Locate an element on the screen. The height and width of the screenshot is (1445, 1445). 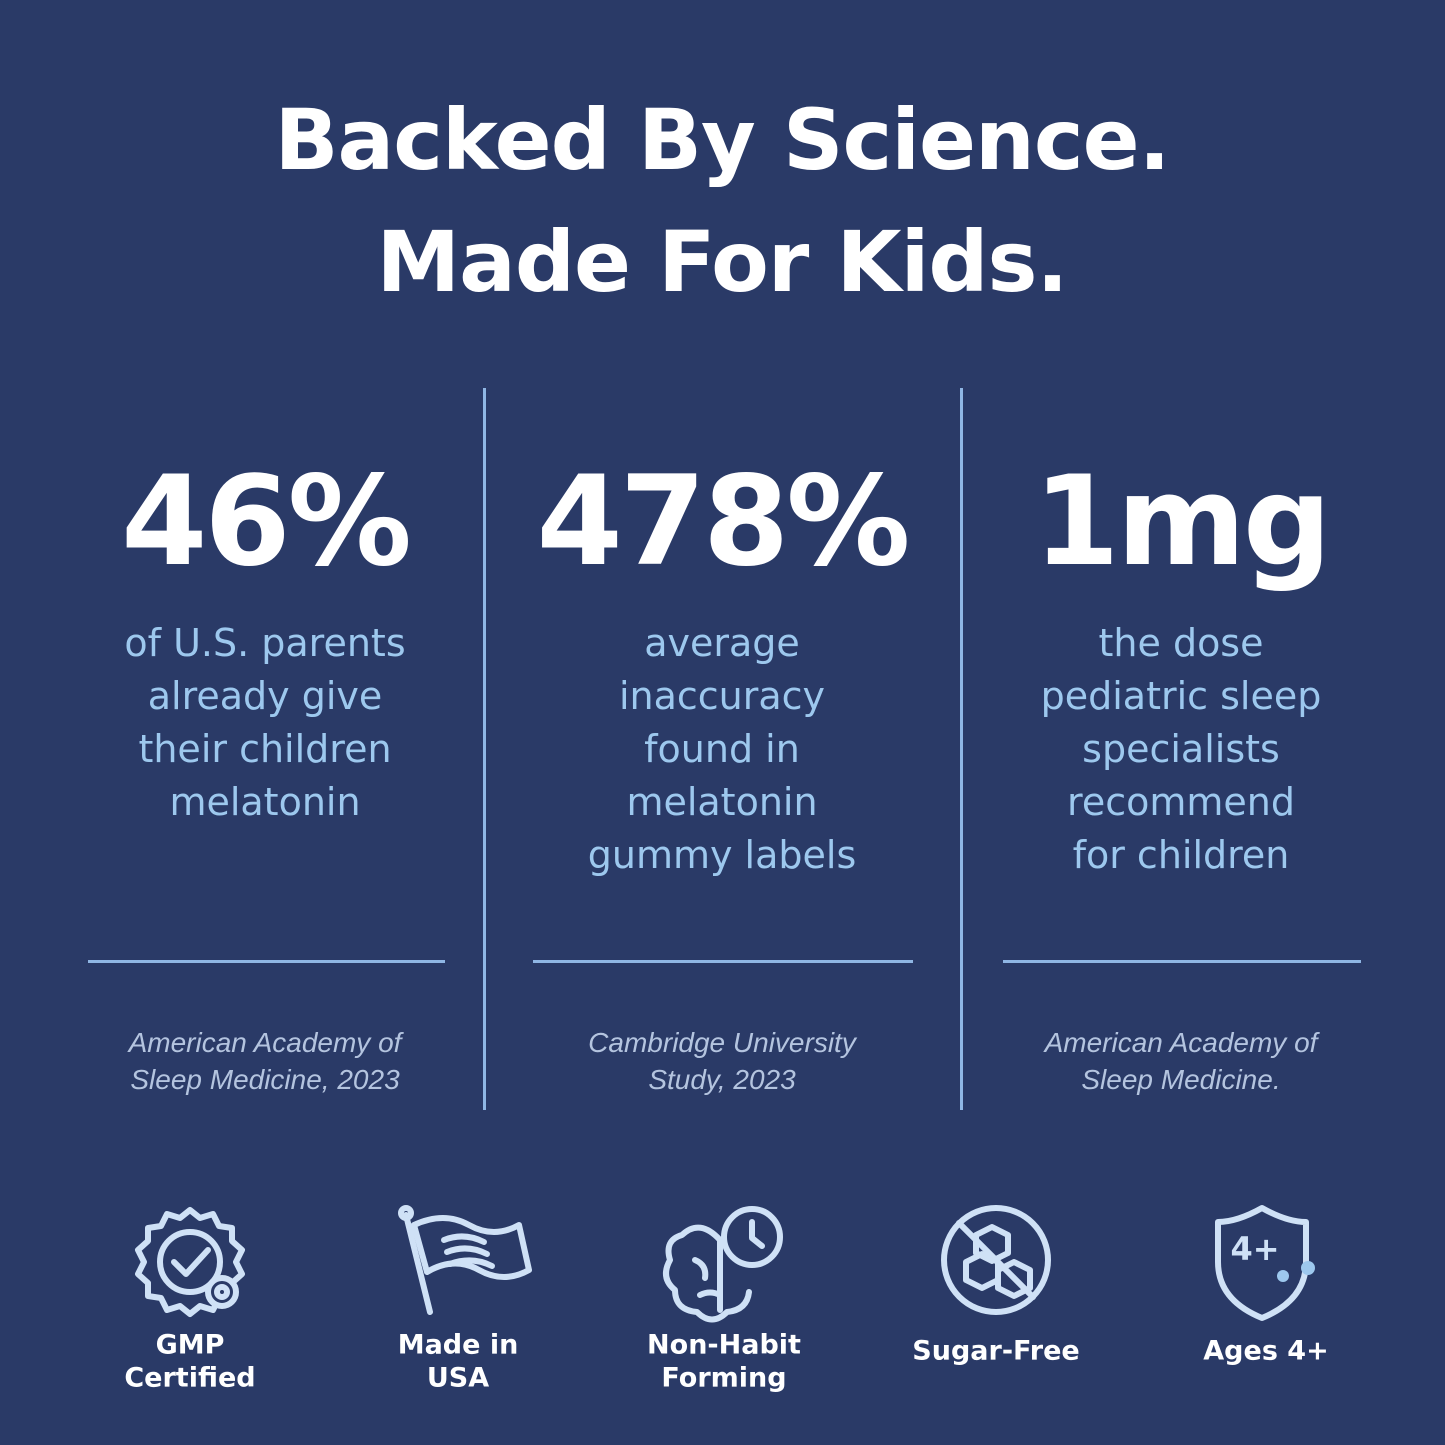
stat-description: specialists is located at coordinates (1181, 749).